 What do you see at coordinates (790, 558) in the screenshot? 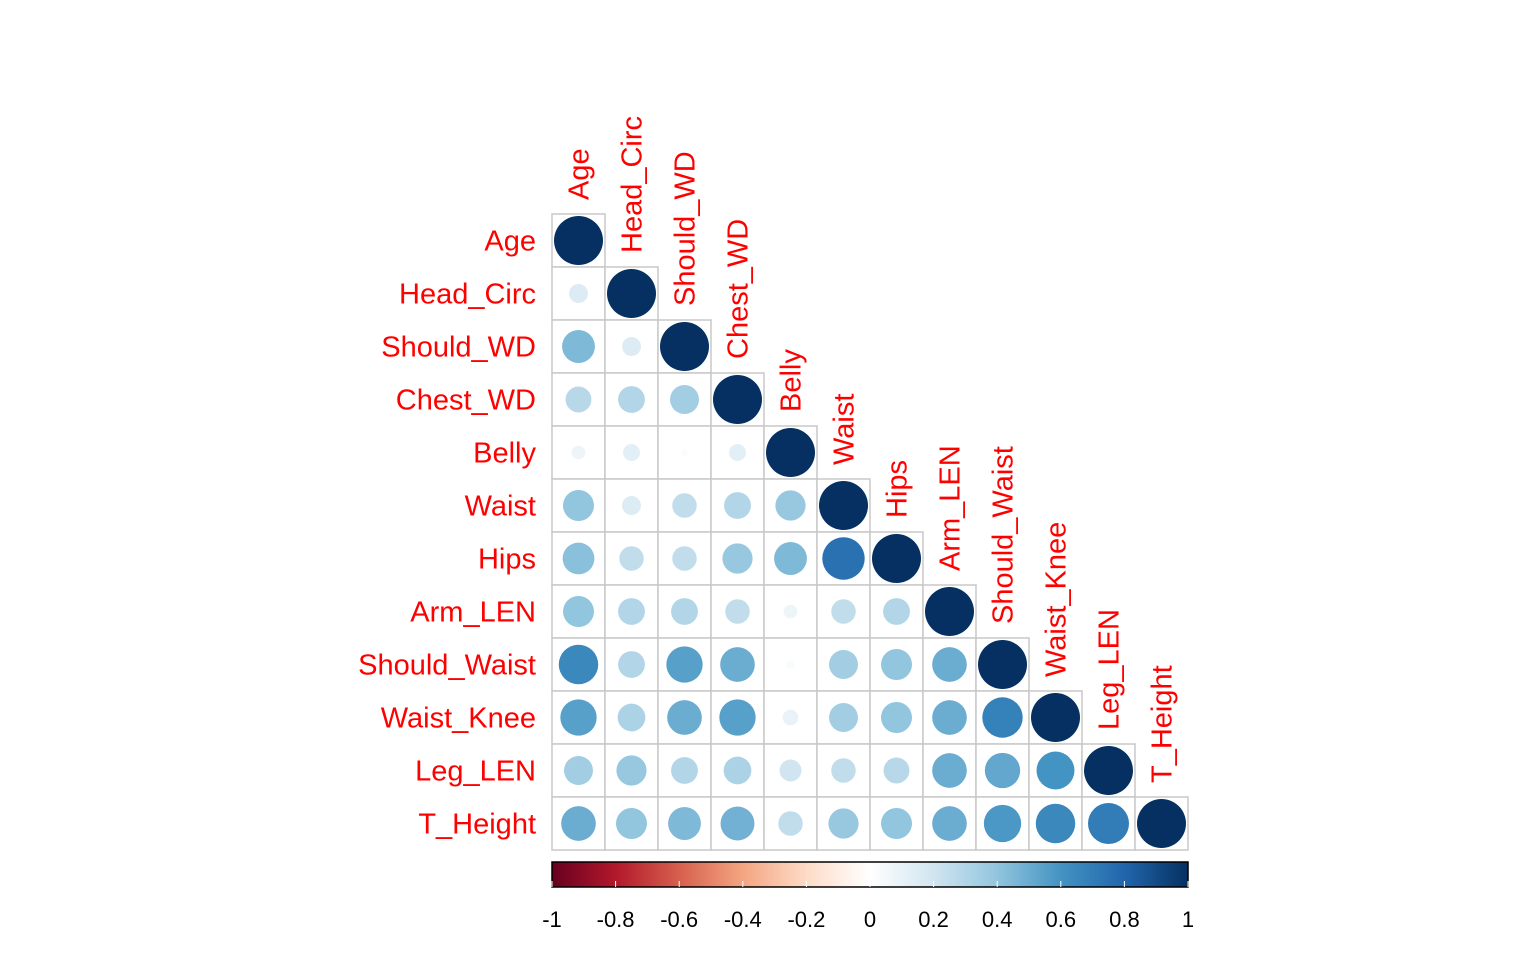
I see `cell-Hips-Belly` at bounding box center [790, 558].